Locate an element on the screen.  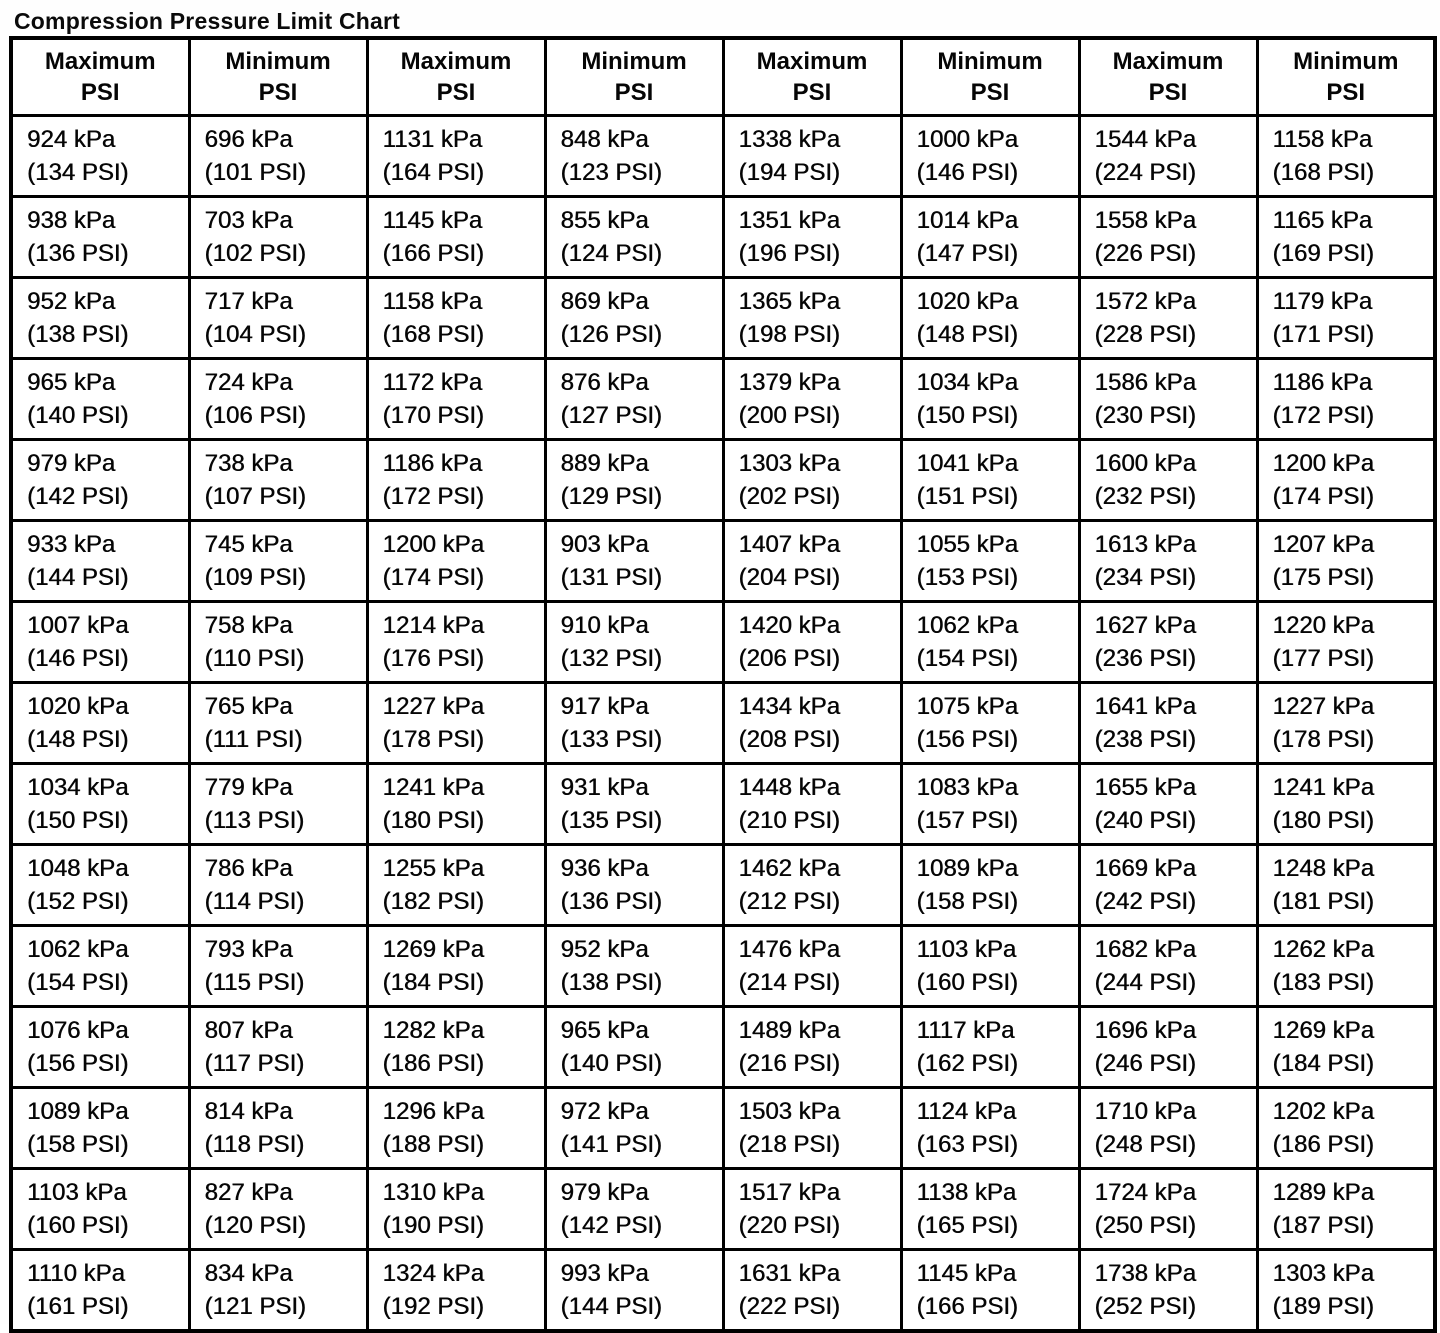
kpa-value: 1034 kPa is located at coordinates (967, 382).